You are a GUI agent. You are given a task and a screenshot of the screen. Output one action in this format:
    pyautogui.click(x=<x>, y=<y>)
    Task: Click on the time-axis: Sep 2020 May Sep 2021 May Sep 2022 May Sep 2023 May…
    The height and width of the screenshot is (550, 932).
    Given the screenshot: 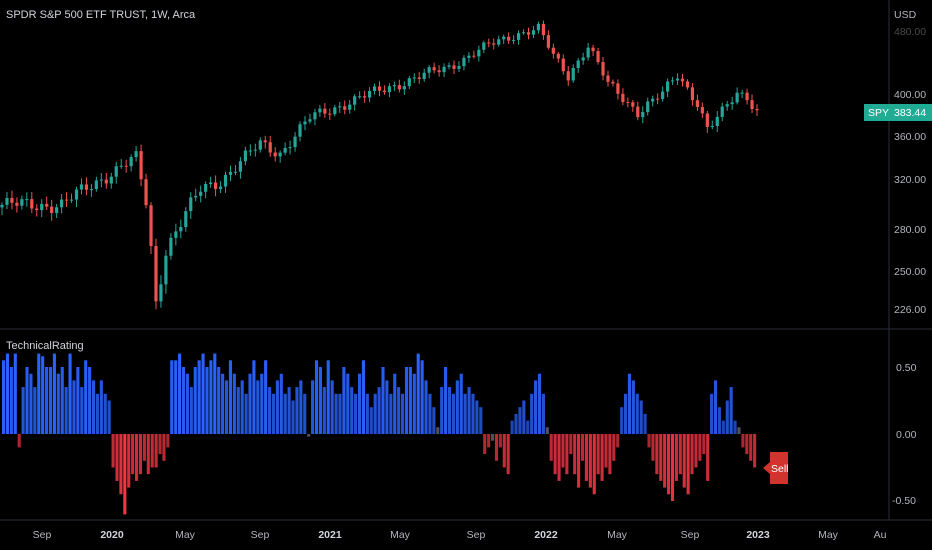 What is the action you would take?
    pyautogui.click(x=460, y=535)
    